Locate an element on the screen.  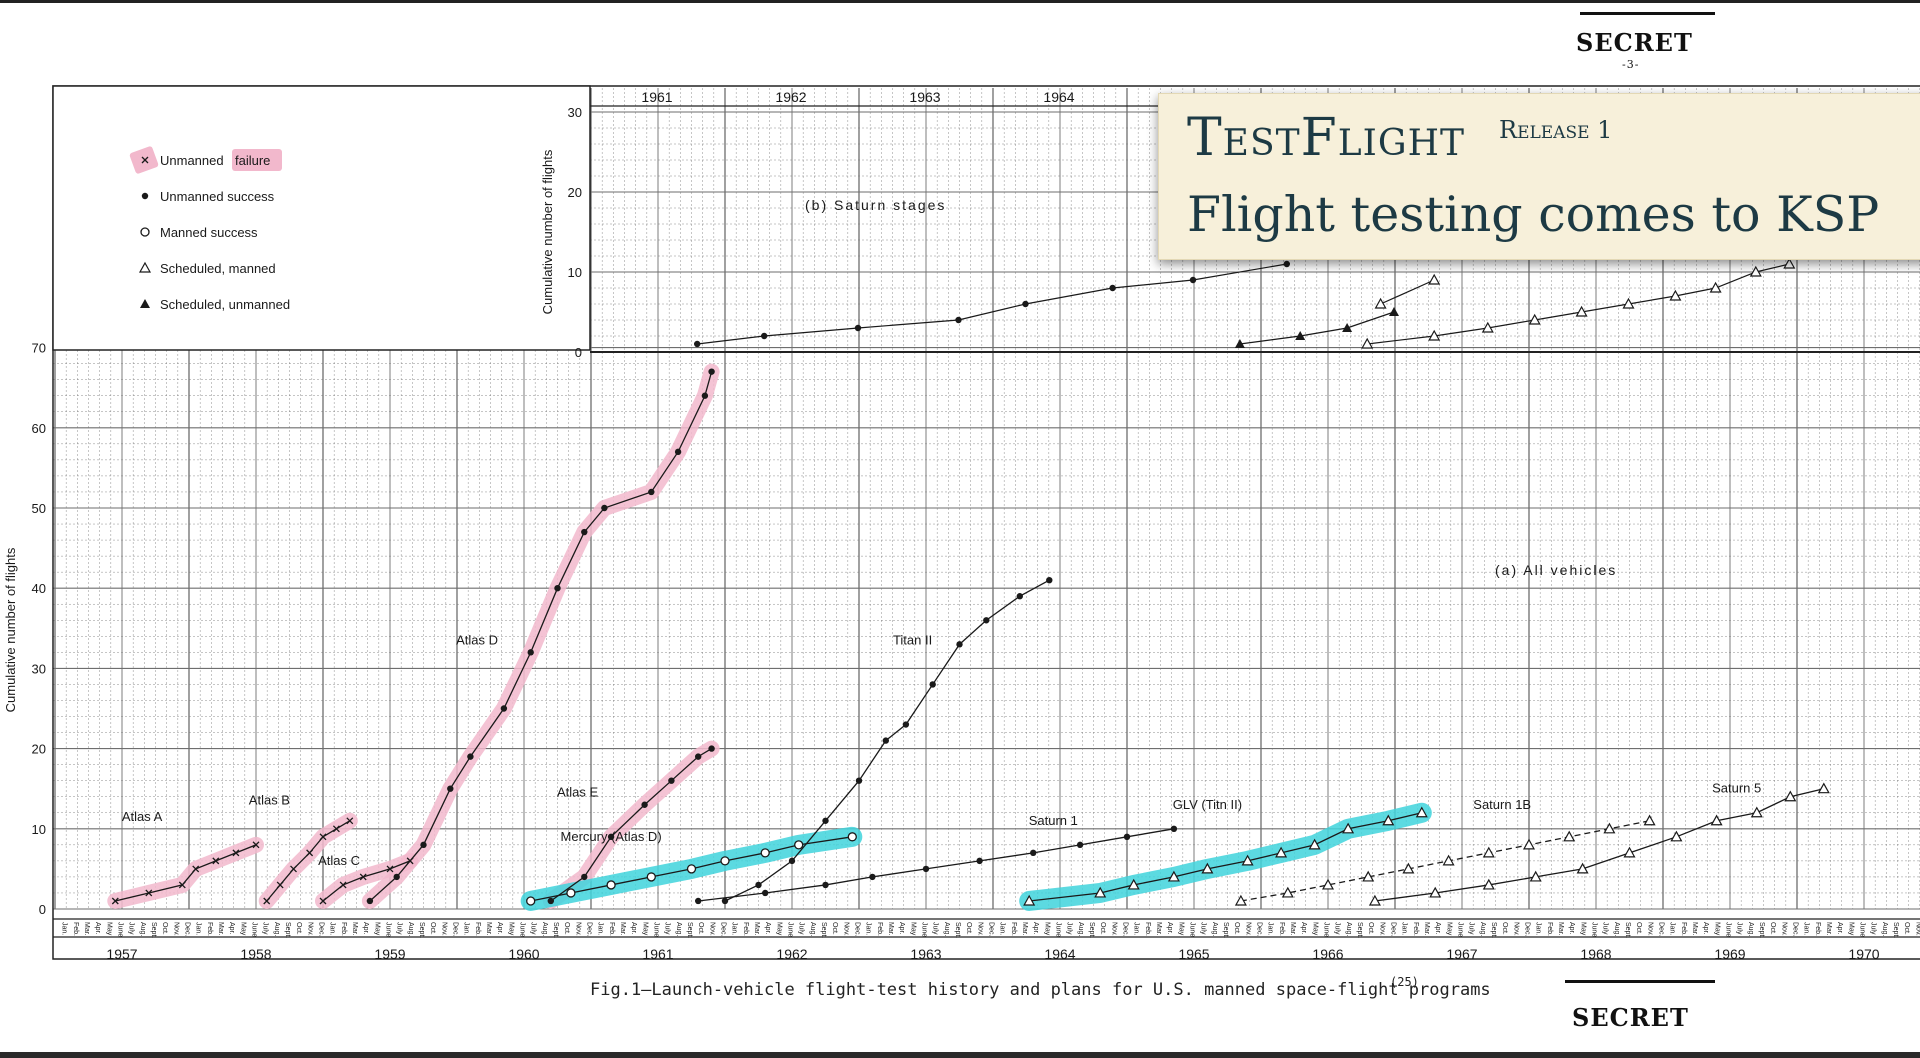
top-redaction-strike is located at coordinates (1647, 13).